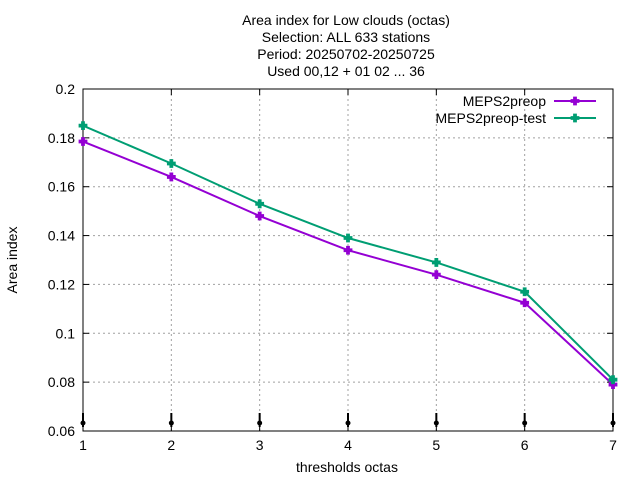 The height and width of the screenshot is (480, 640). Describe the element at coordinates (504, 101) in the screenshot. I see `legend-label-0: MEPS2preop` at that location.